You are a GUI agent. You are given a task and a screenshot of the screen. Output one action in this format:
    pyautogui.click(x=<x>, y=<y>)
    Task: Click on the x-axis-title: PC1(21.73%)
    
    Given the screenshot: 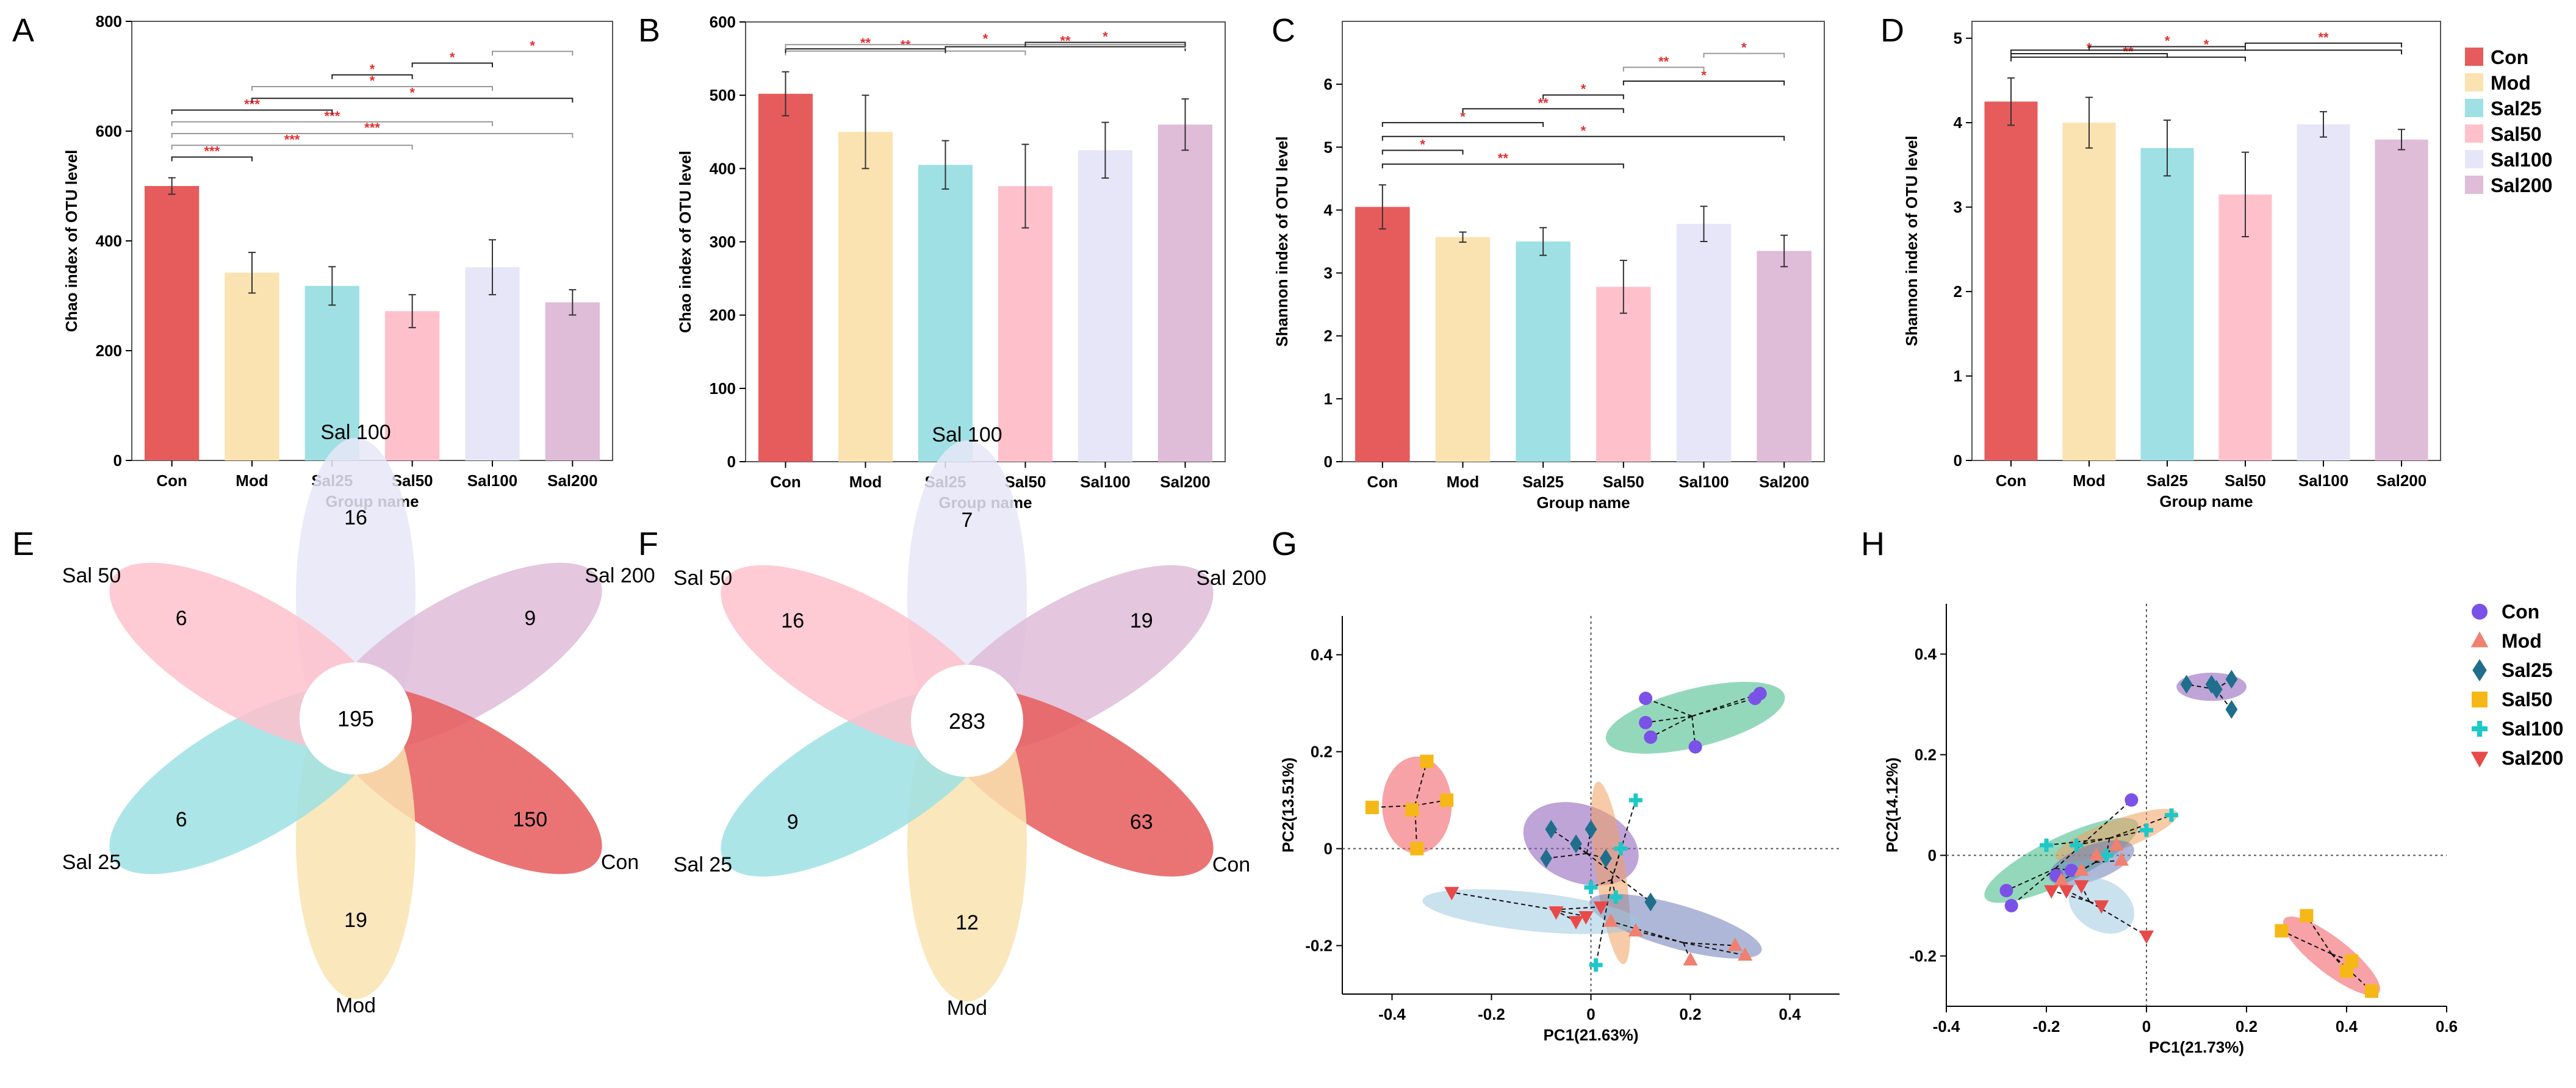 What is the action you would take?
    pyautogui.click(x=2196, y=1047)
    